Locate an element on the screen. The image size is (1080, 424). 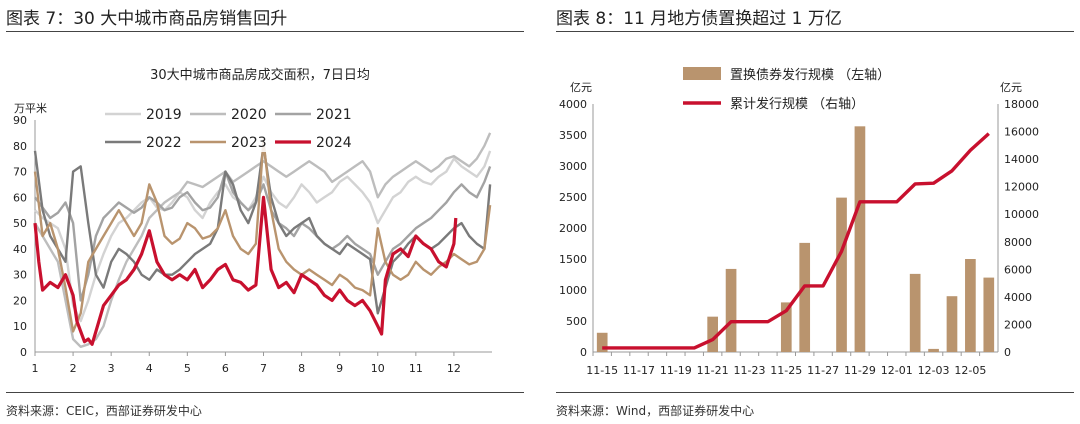
left-y-tick-label: 50 is located at coordinates (20, 223).